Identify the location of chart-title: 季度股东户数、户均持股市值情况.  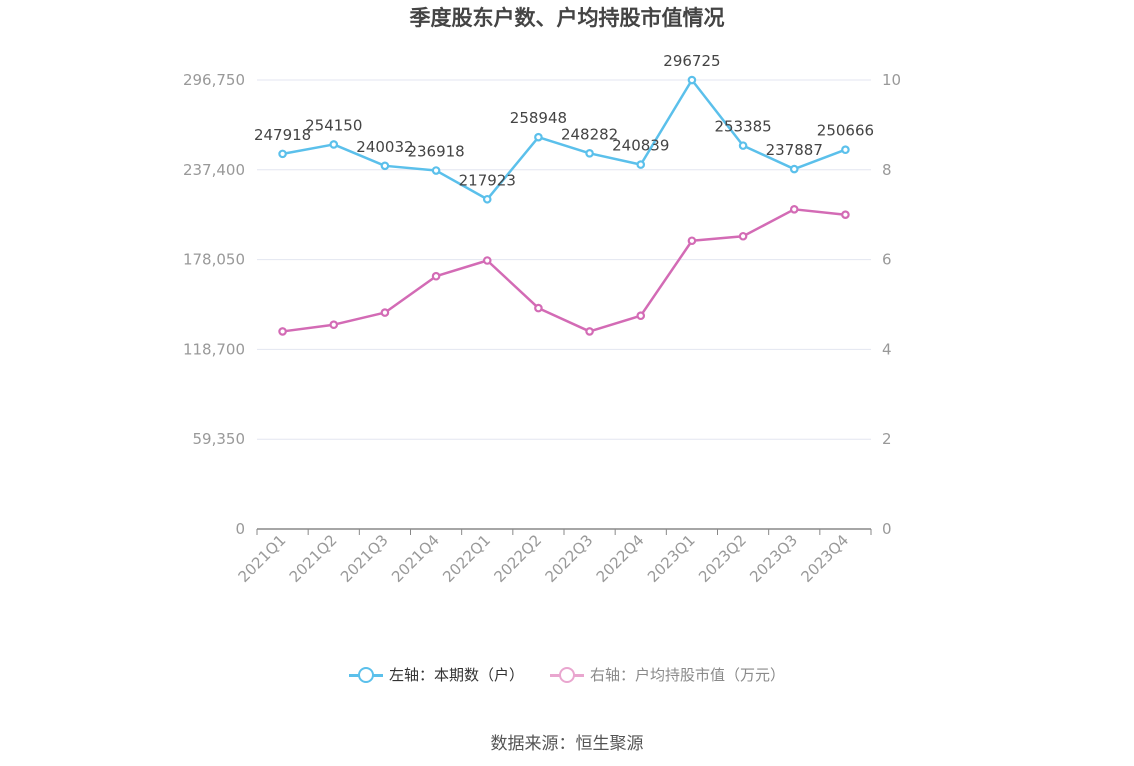
(567, 18).